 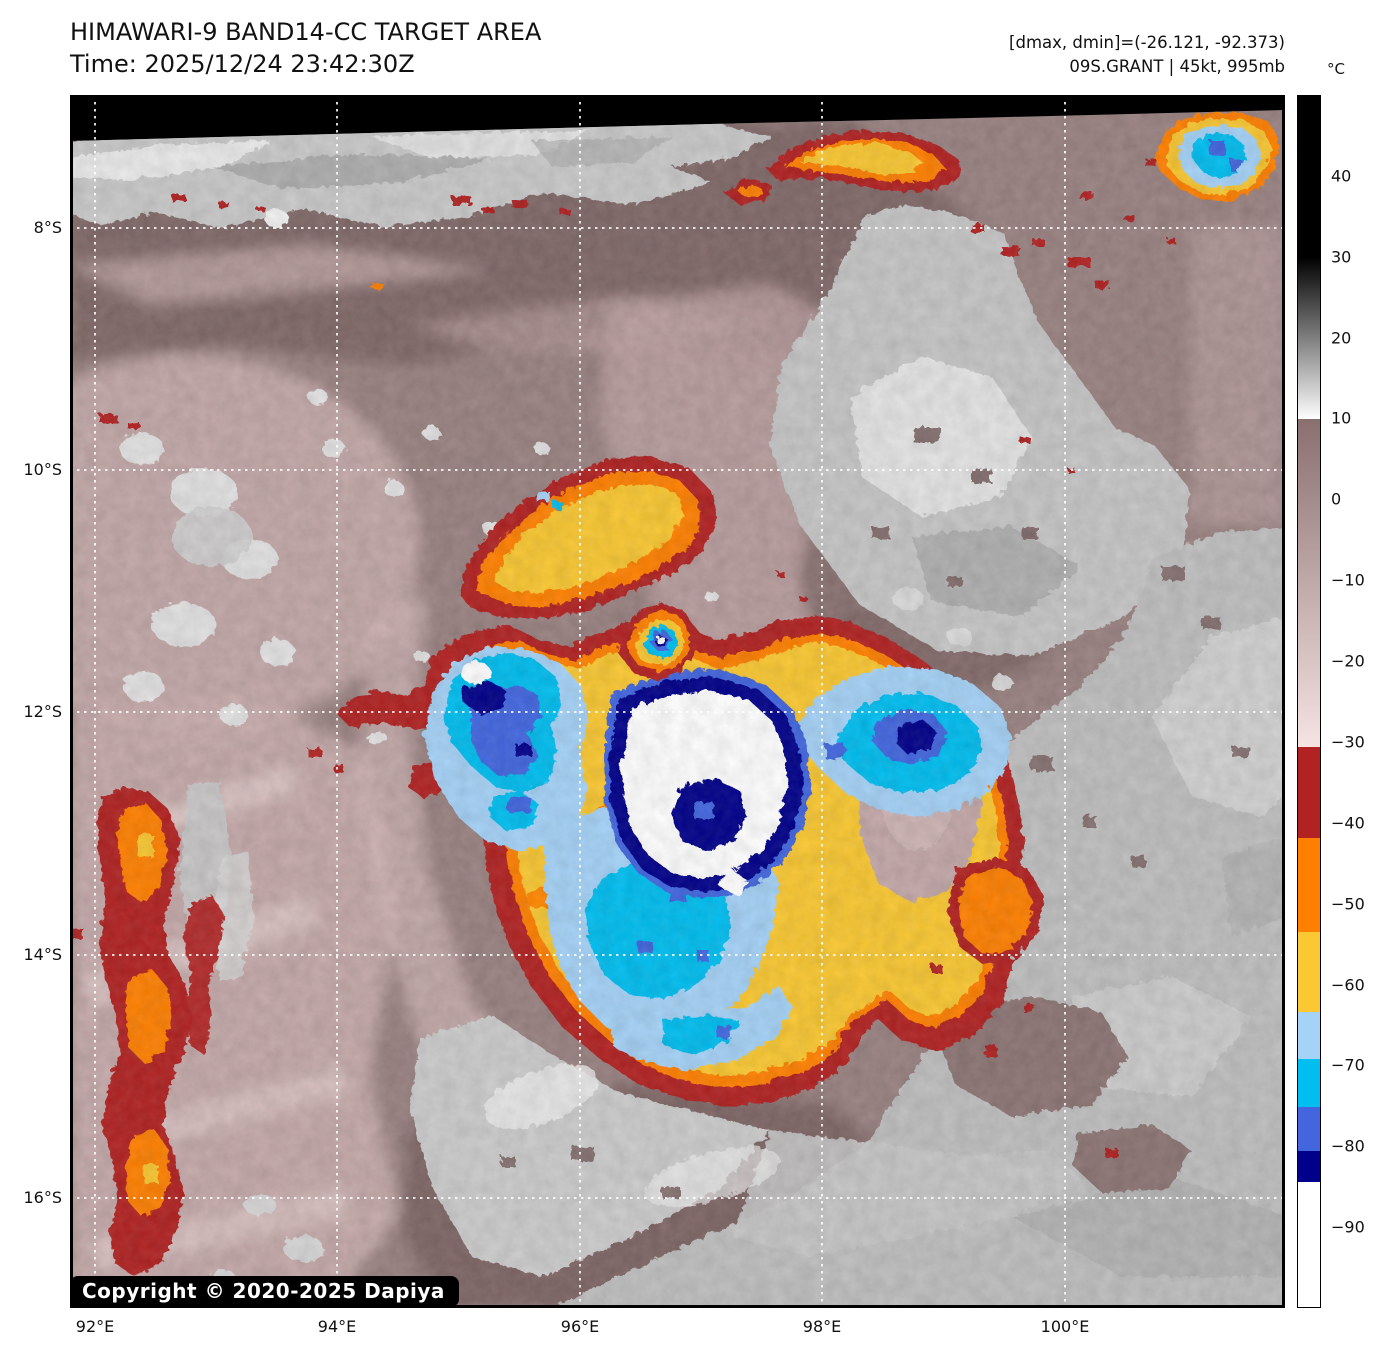 I want to click on colorbar-gradient, so click(x=1309, y=701).